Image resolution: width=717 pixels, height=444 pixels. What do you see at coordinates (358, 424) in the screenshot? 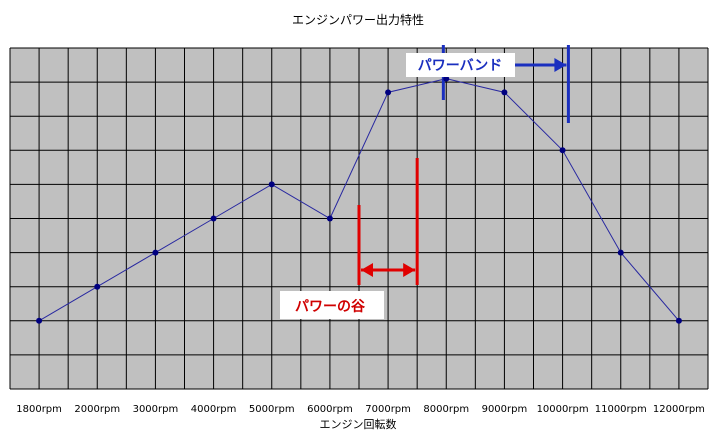
I see `x-axis-title: エンジン回転数` at bounding box center [358, 424].